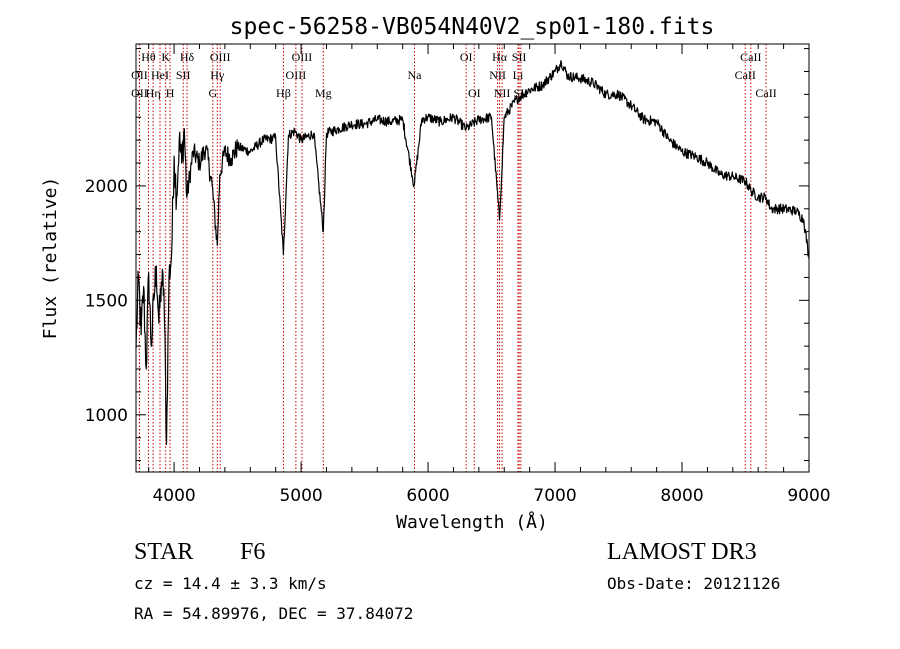 The height and width of the screenshot is (649, 900). Describe the element at coordinates (283, 93) in the screenshot. I see `line-label-12: Hβ` at that location.